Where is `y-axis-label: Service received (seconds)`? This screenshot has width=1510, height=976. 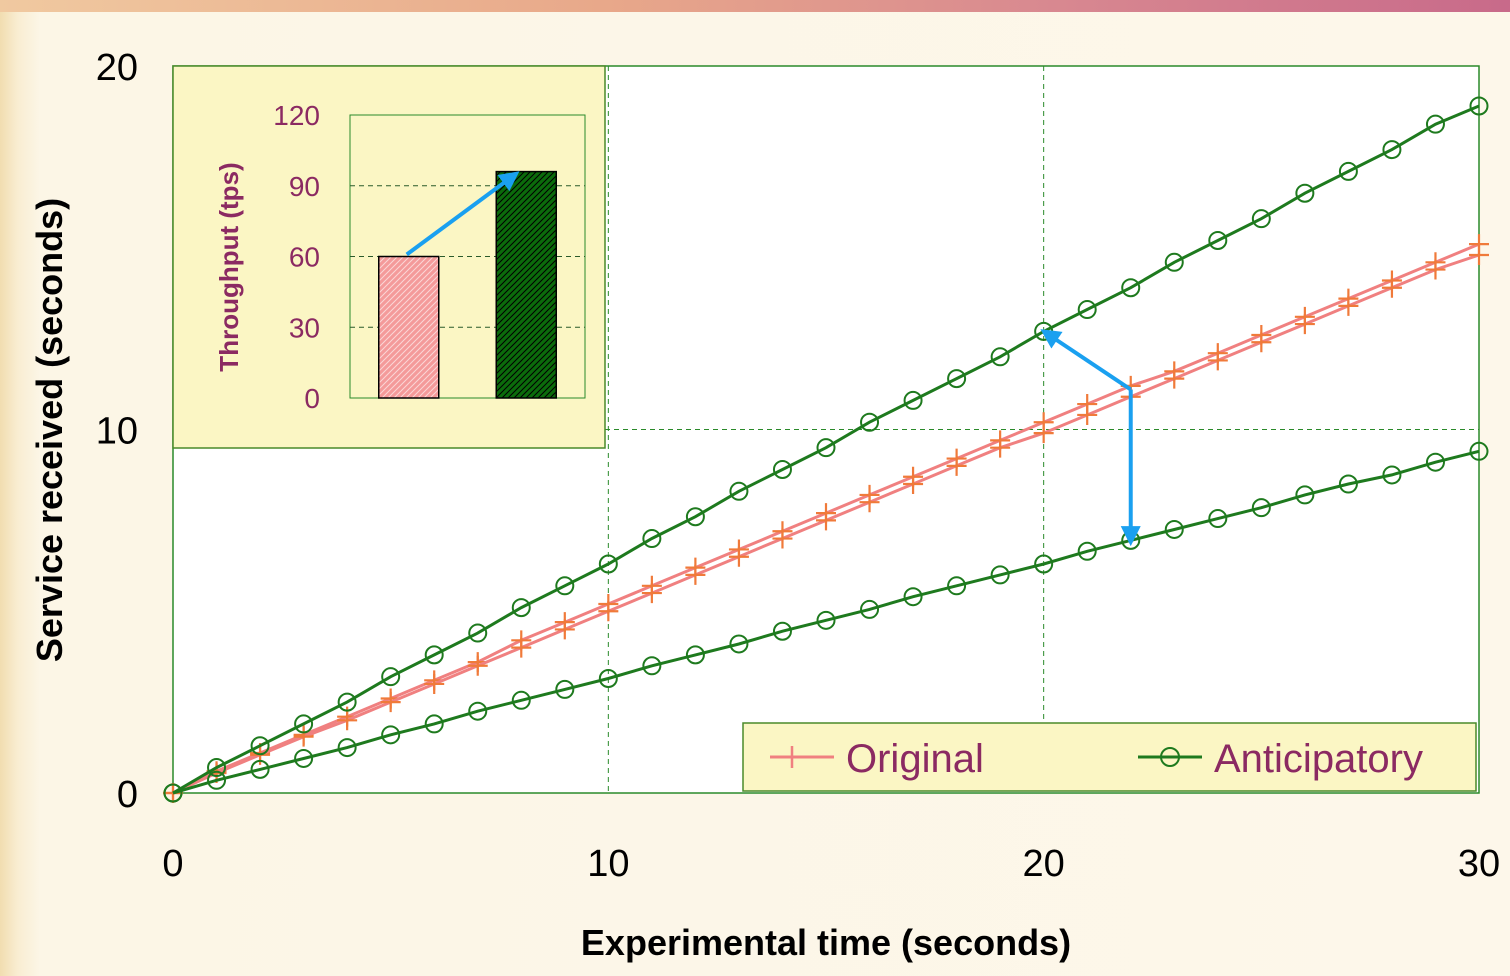 y-axis-label: Service received (seconds) is located at coordinates (49, 430).